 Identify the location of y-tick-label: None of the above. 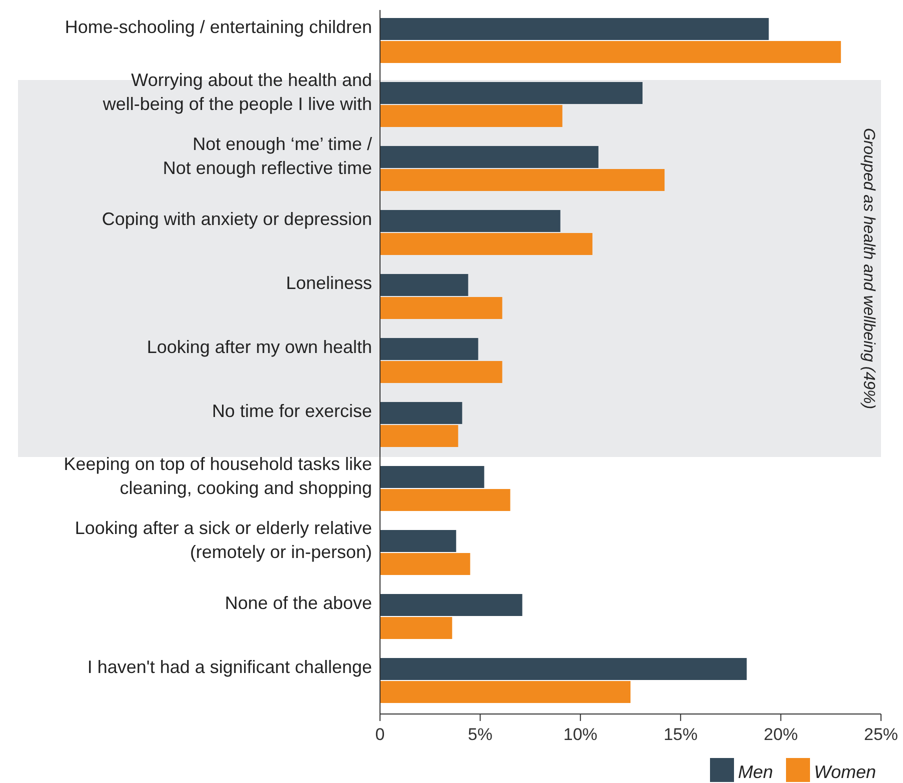
(298, 603).